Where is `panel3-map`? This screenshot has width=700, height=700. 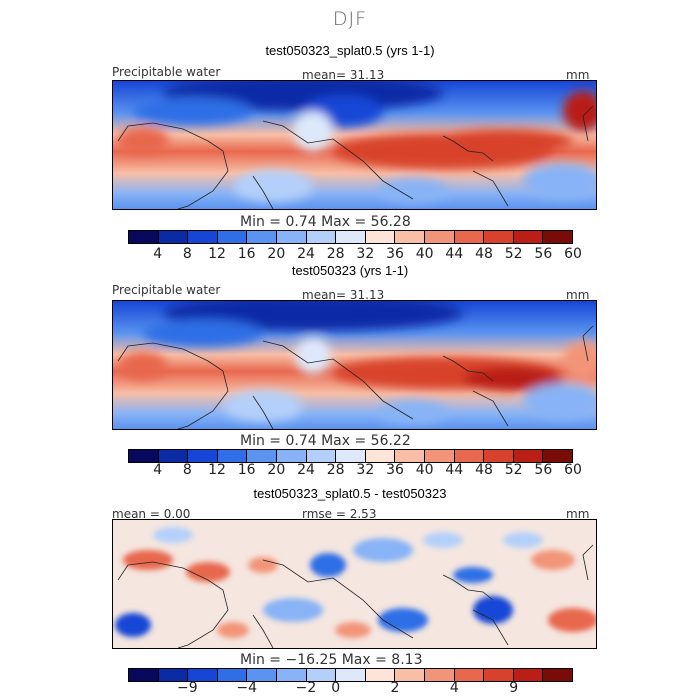 panel3-map is located at coordinates (354, 584).